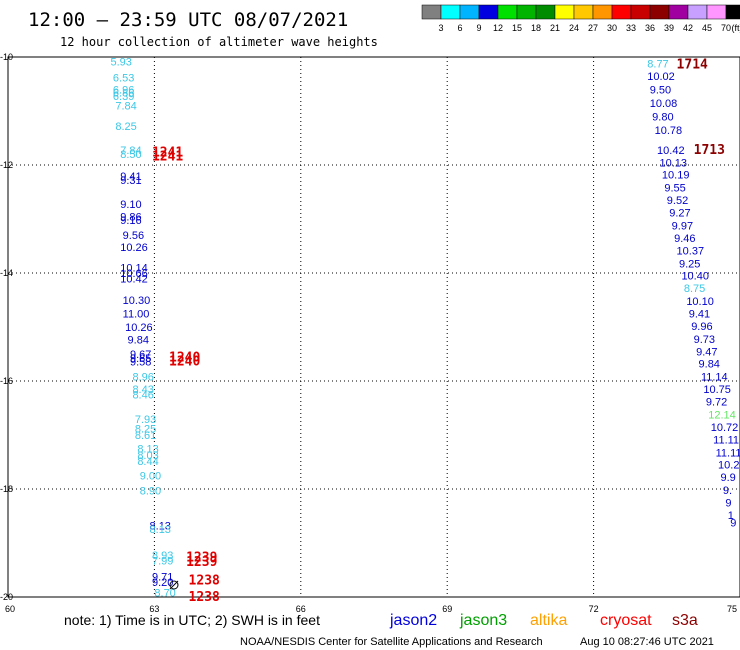 Image resolution: width=740 pixels, height=650 pixels. What do you see at coordinates (184, 361) in the screenshot?
I see `time-label: 1240` at bounding box center [184, 361].